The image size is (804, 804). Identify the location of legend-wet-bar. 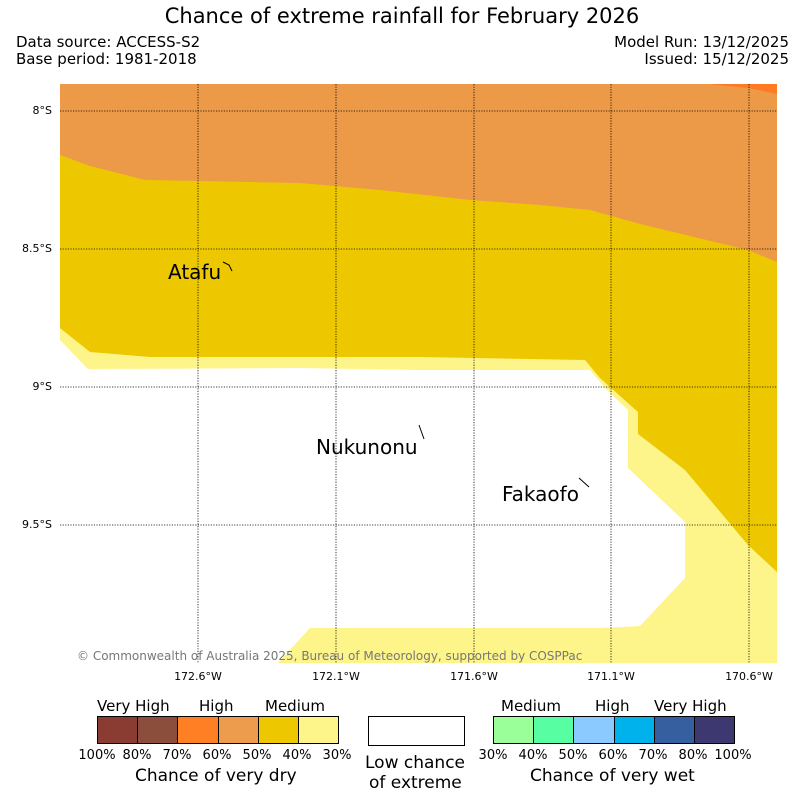
(614, 730).